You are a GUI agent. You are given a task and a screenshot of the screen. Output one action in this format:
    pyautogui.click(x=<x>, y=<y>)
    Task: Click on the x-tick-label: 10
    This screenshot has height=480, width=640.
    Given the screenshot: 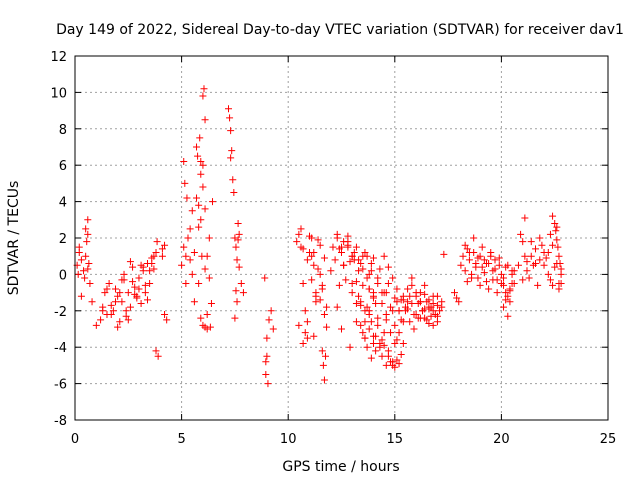 What is the action you would take?
    pyautogui.click(x=288, y=439)
    